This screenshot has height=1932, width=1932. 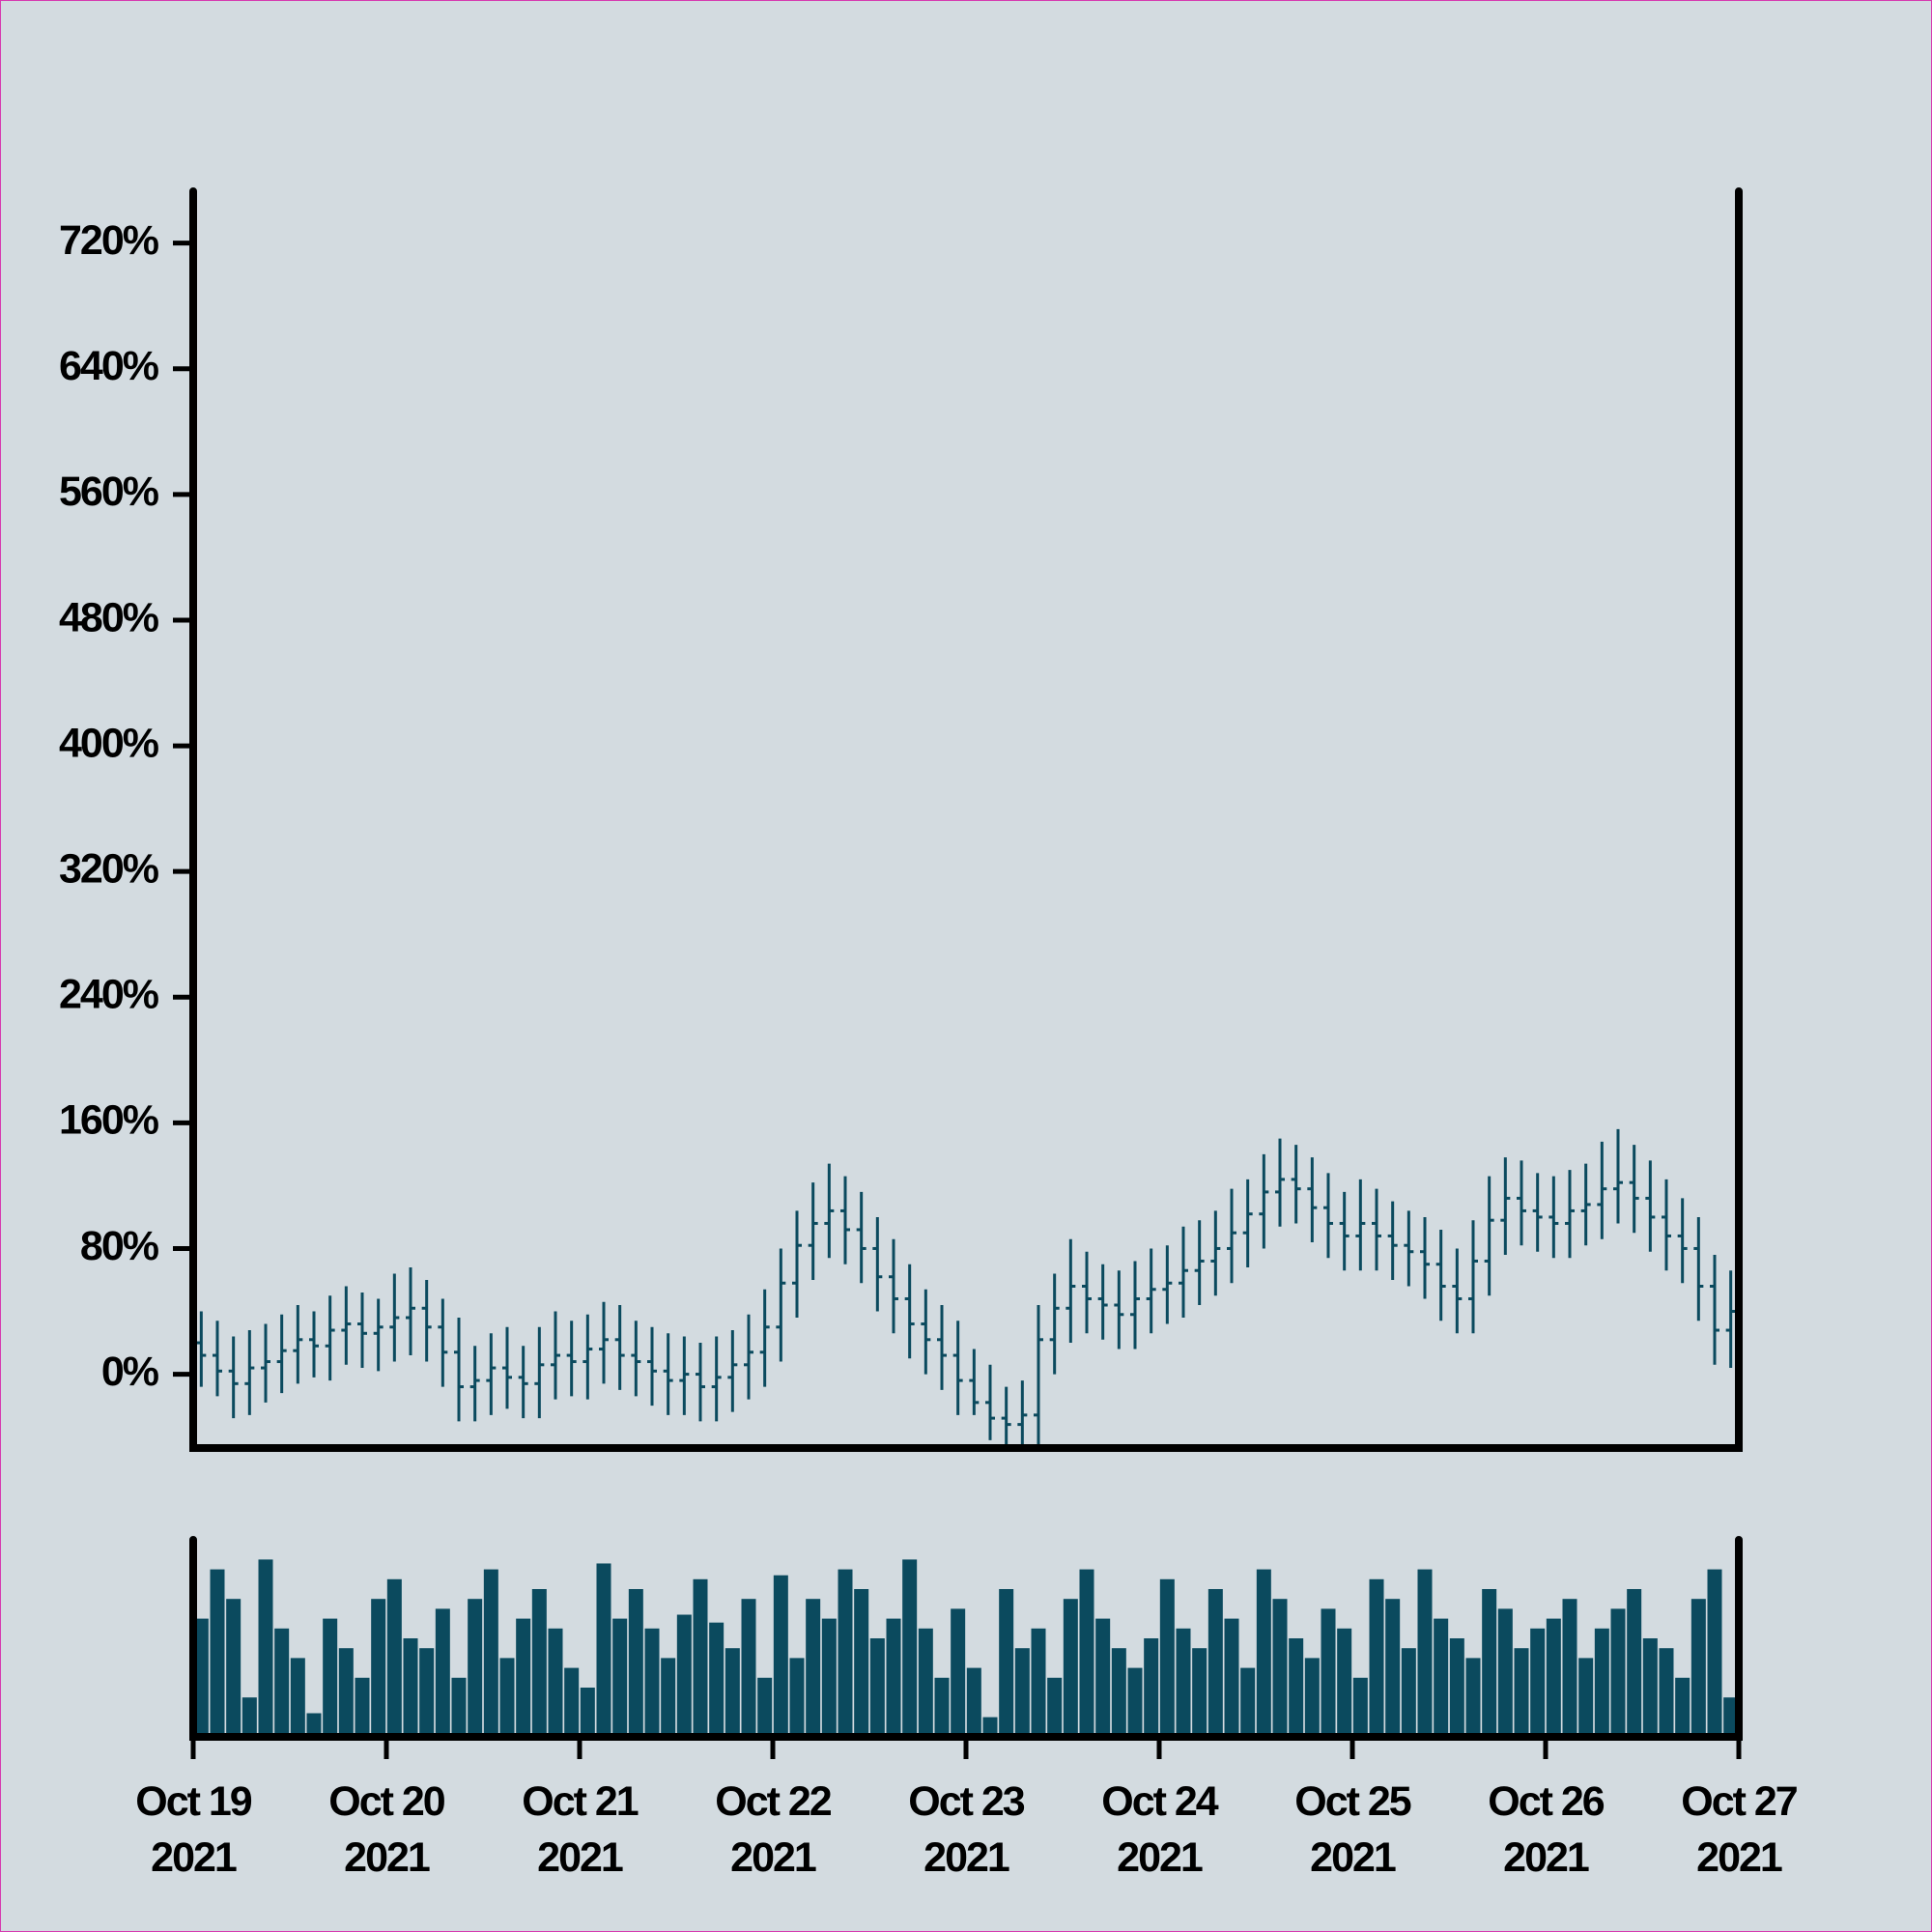 What do you see at coordinates (580, 1829) in the screenshot?
I see `x-tick-label: Oct 21 2021` at bounding box center [580, 1829].